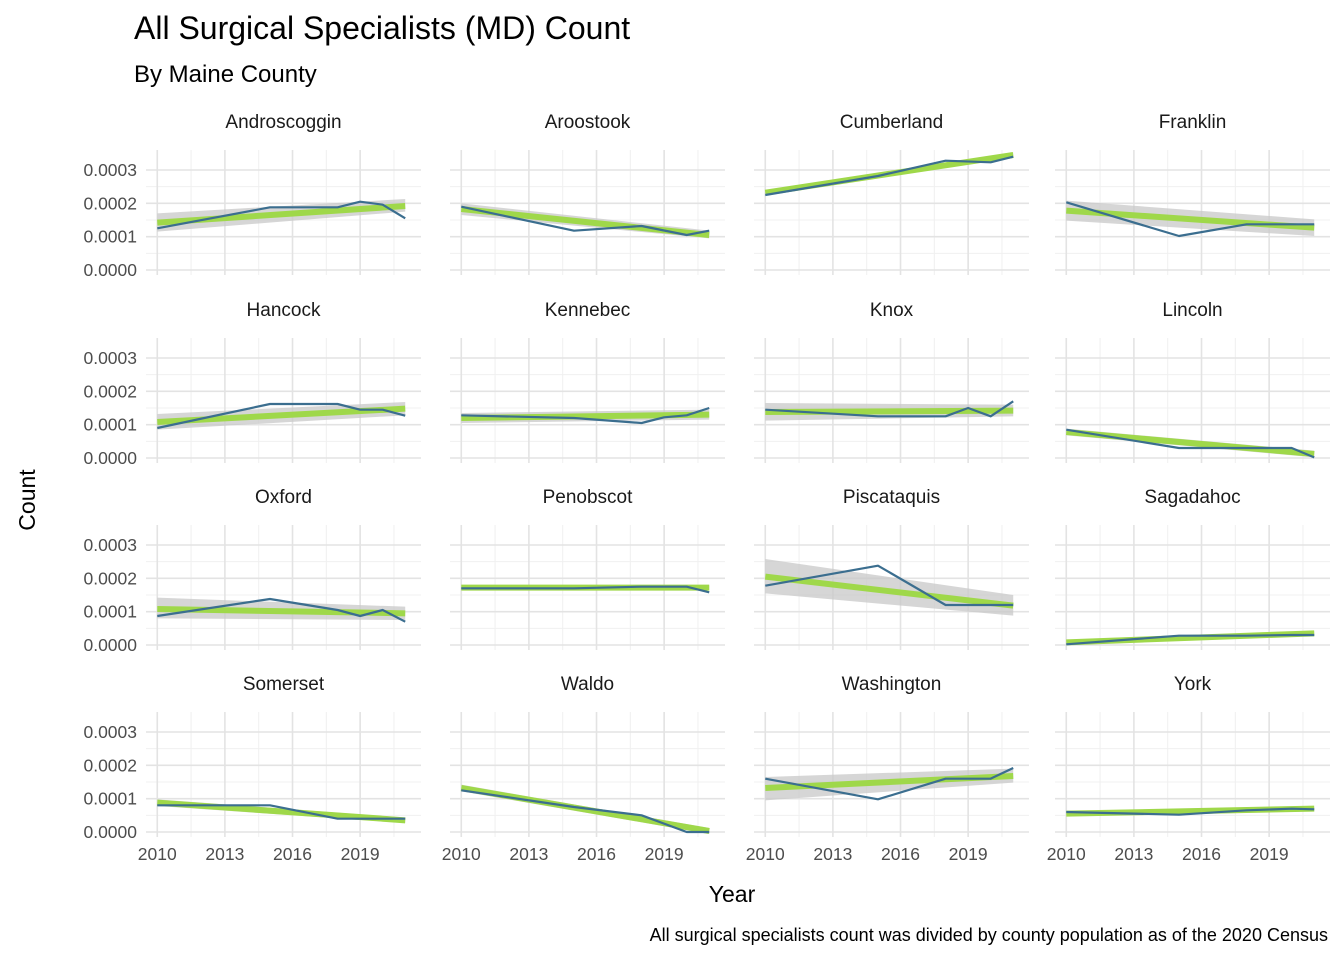 The height and width of the screenshot is (960, 1344). I want to click on facet-strip-label: Androscoggin, so click(283, 122).